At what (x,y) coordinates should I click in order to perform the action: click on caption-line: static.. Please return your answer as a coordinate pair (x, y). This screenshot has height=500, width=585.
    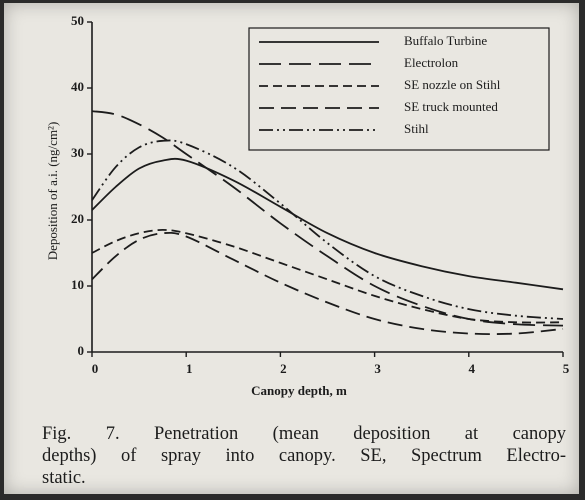
    Looking at the image, I should click on (64, 478).